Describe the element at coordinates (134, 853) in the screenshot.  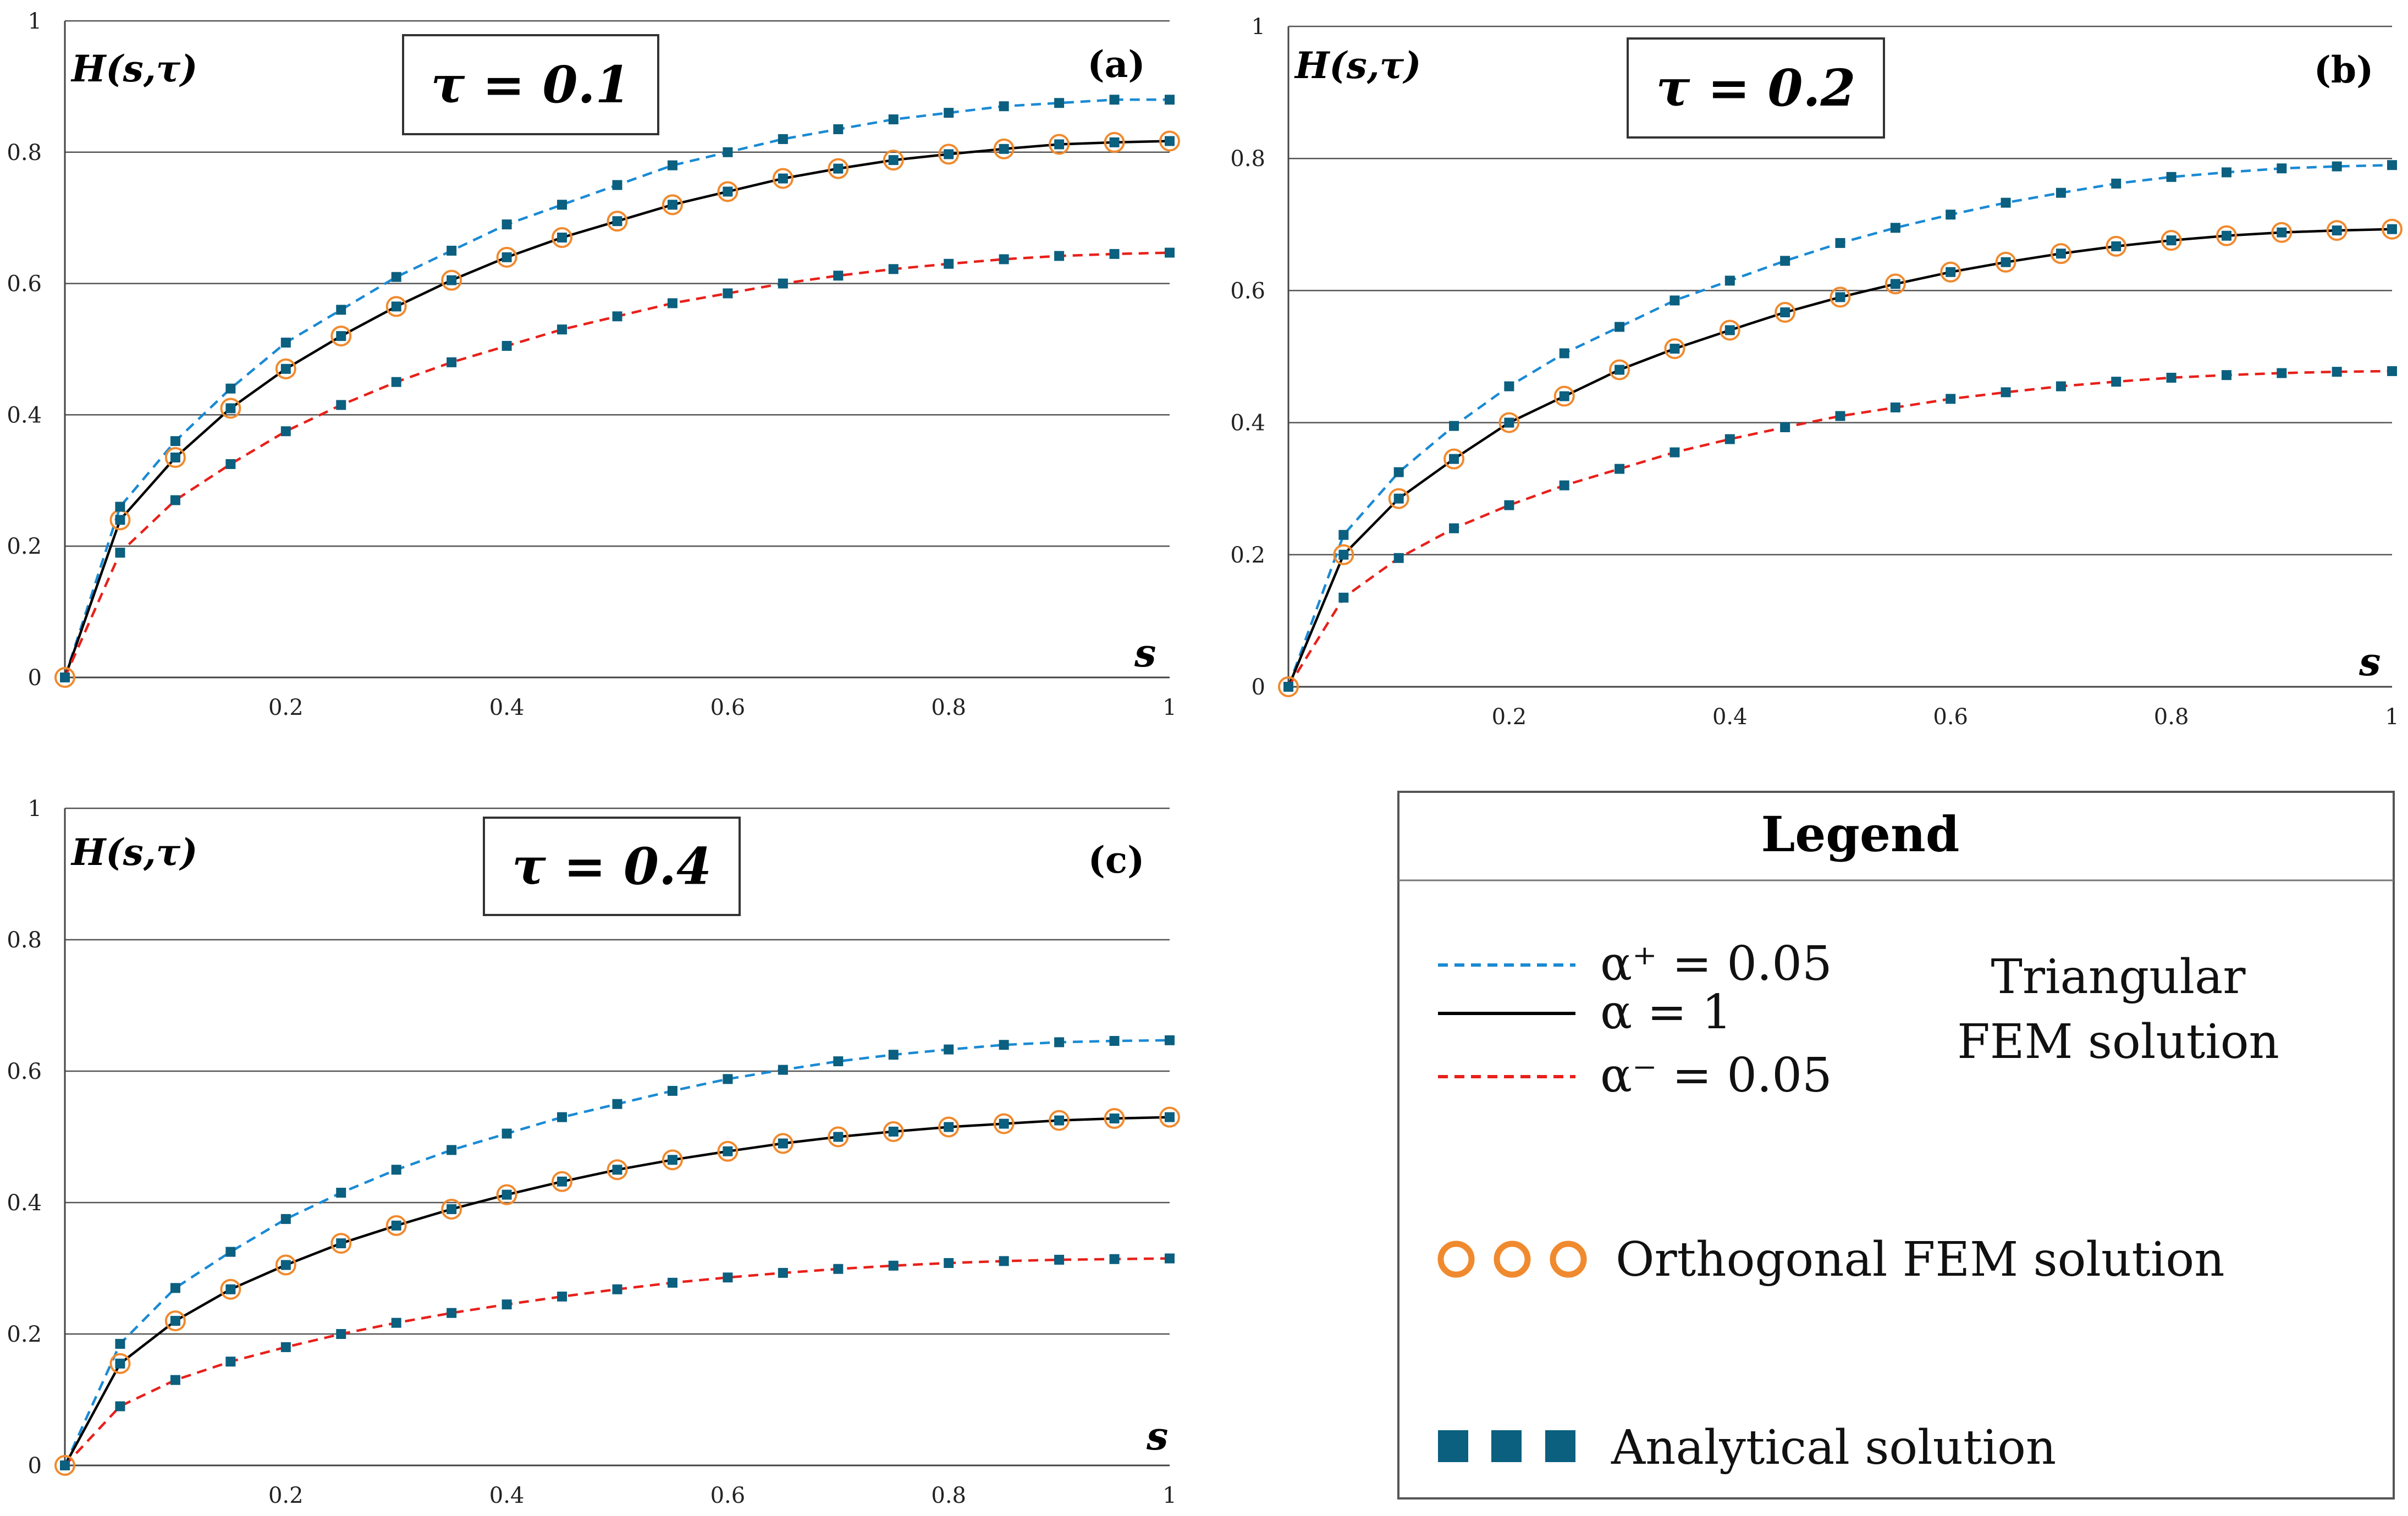
I see `y-axis-label: H(s,τ)` at that location.